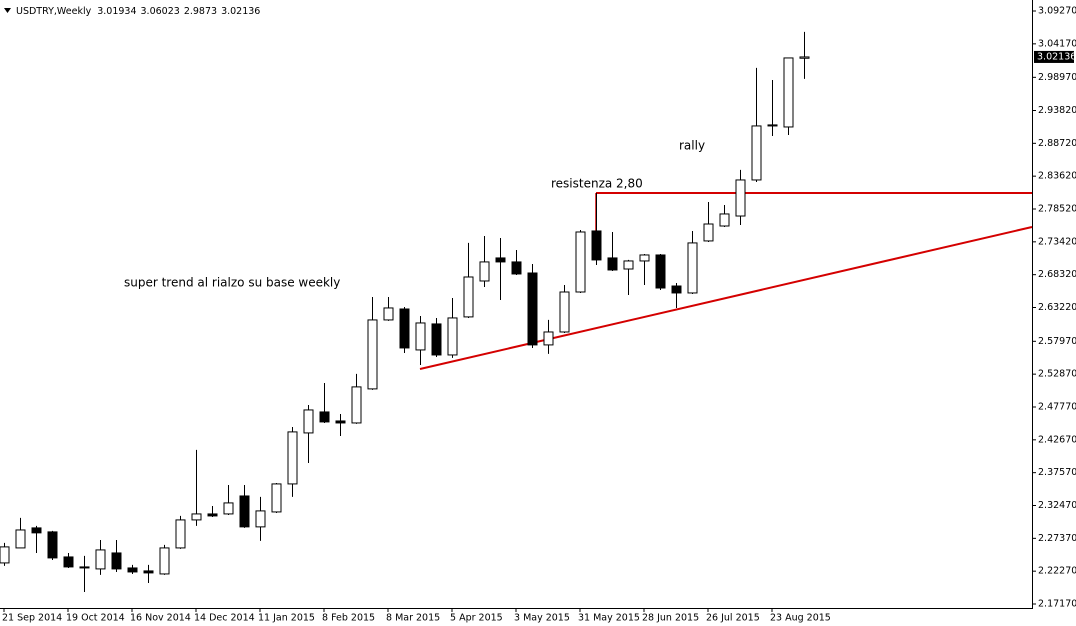  What do you see at coordinates (1057, 11) in the screenshot?
I see `y-tick-label: 3.09270` at bounding box center [1057, 11].